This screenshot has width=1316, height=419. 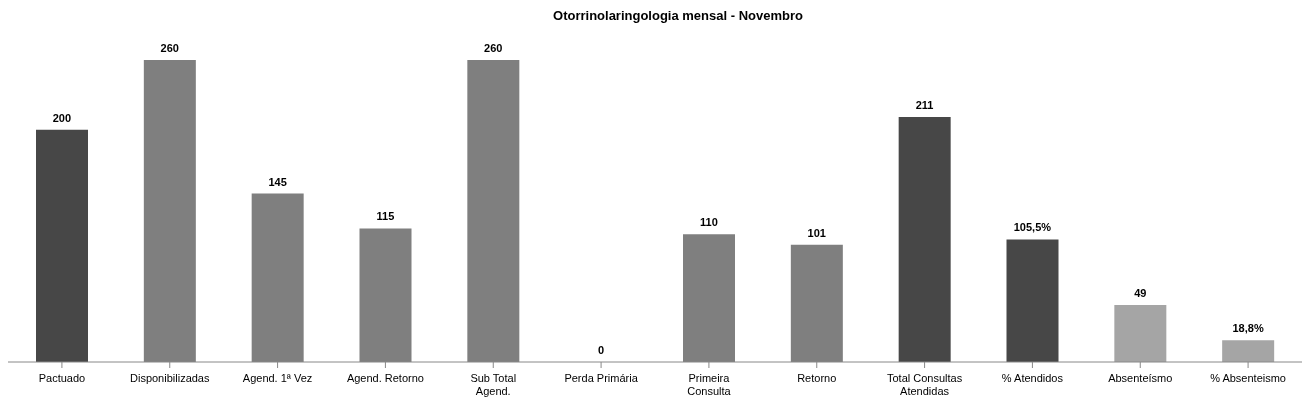 What do you see at coordinates (601, 350) in the screenshot?
I see `data-label: 0` at bounding box center [601, 350].